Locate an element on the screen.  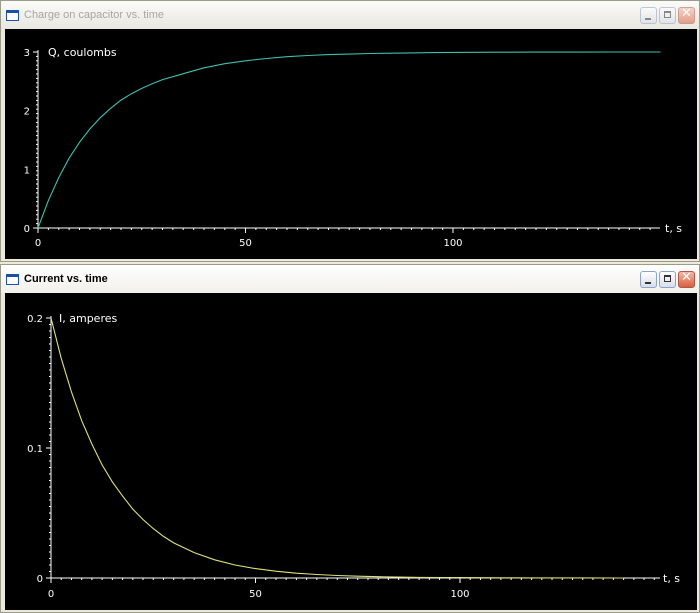
current-window-titlebar: Current vs. time ✕ is located at coordinates (350, 279).